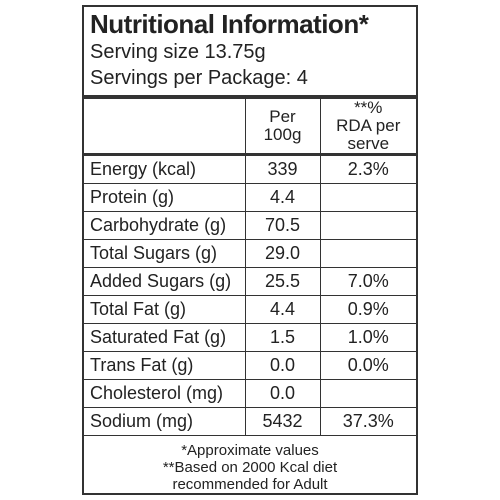 The image size is (500, 500). I want to click on nutrient-name: Cholesterol (mg), so click(165, 393).